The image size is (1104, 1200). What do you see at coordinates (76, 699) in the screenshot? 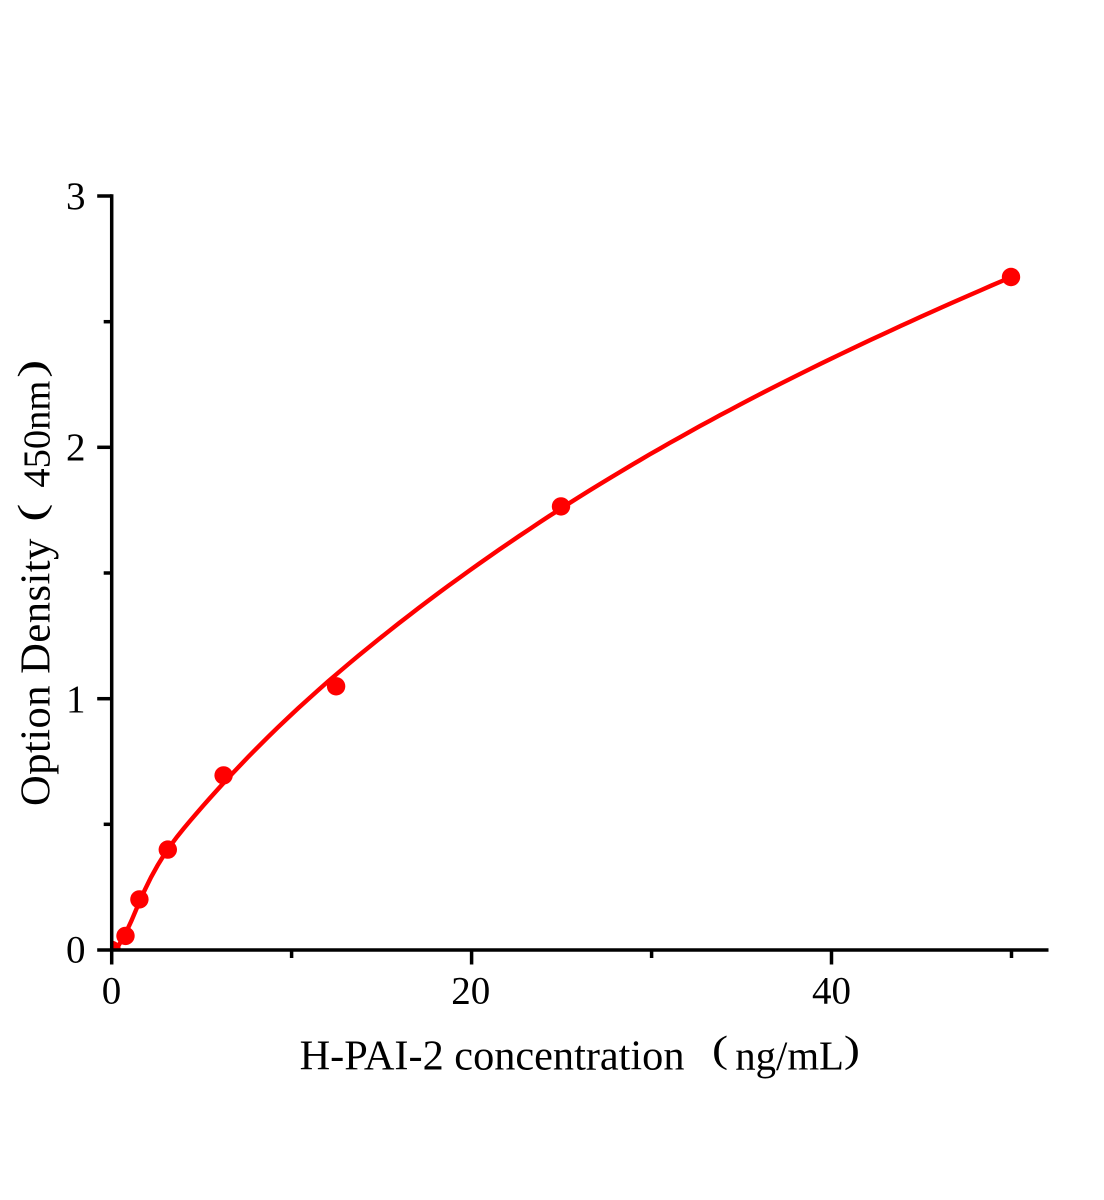
I see `svg-text: 1` at bounding box center [76, 699].